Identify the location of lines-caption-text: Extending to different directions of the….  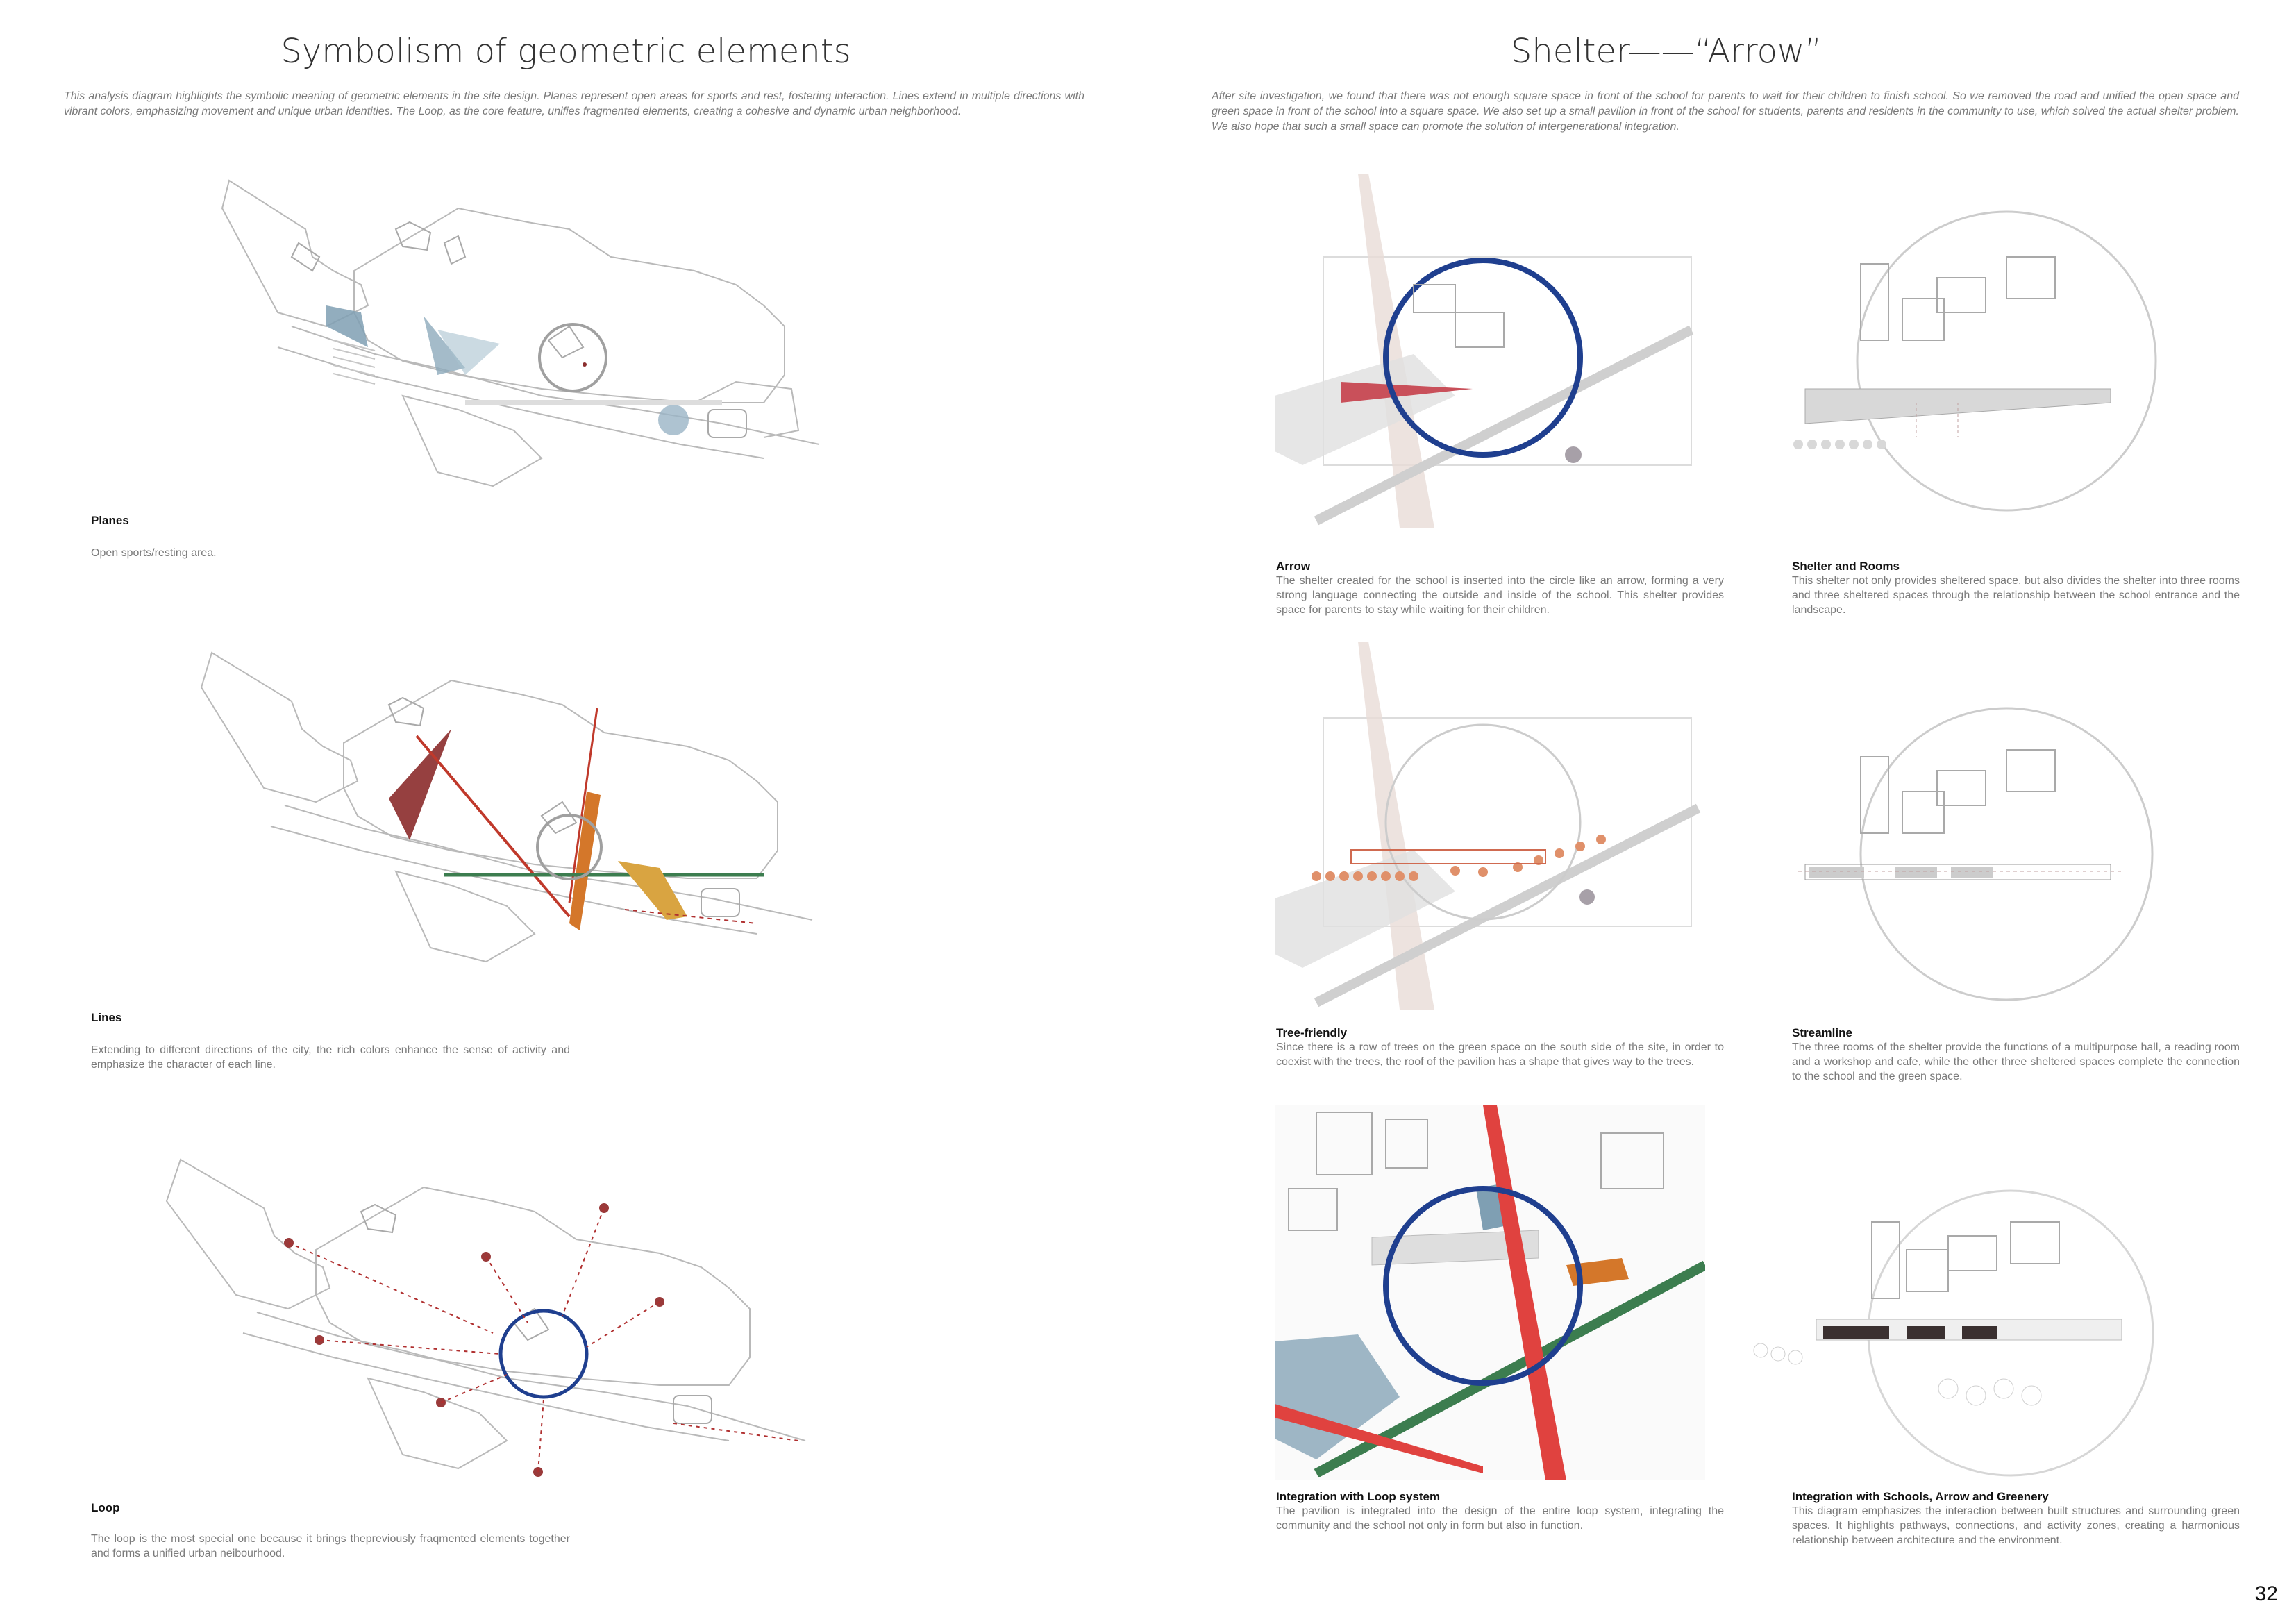
(330, 1057).